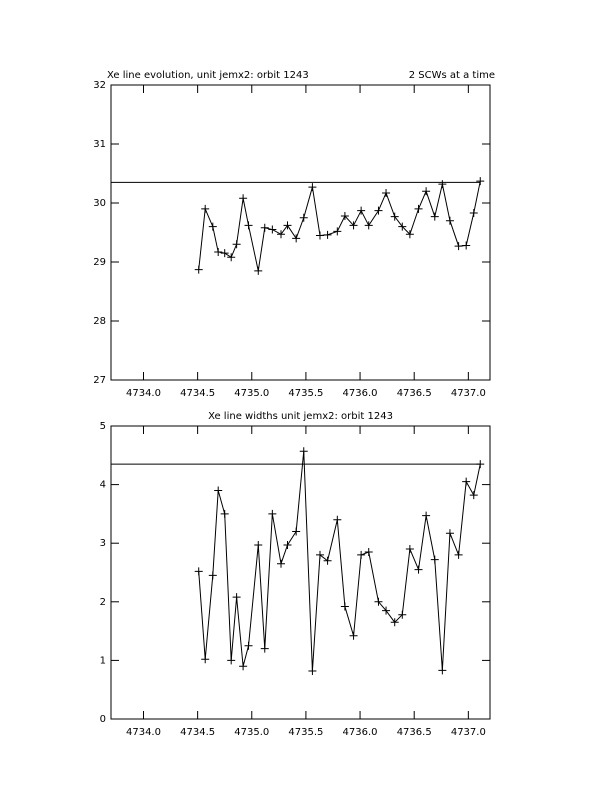 This screenshot has width=612, height=792. I want to click on y-tick-label: 0, so click(103, 719).